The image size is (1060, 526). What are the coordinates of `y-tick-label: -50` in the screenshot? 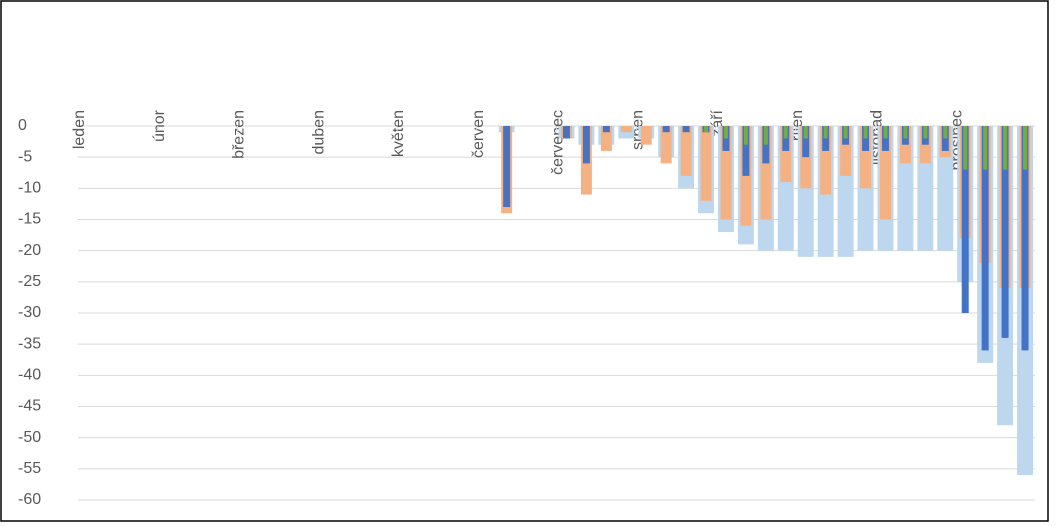 It's located at (29, 437).